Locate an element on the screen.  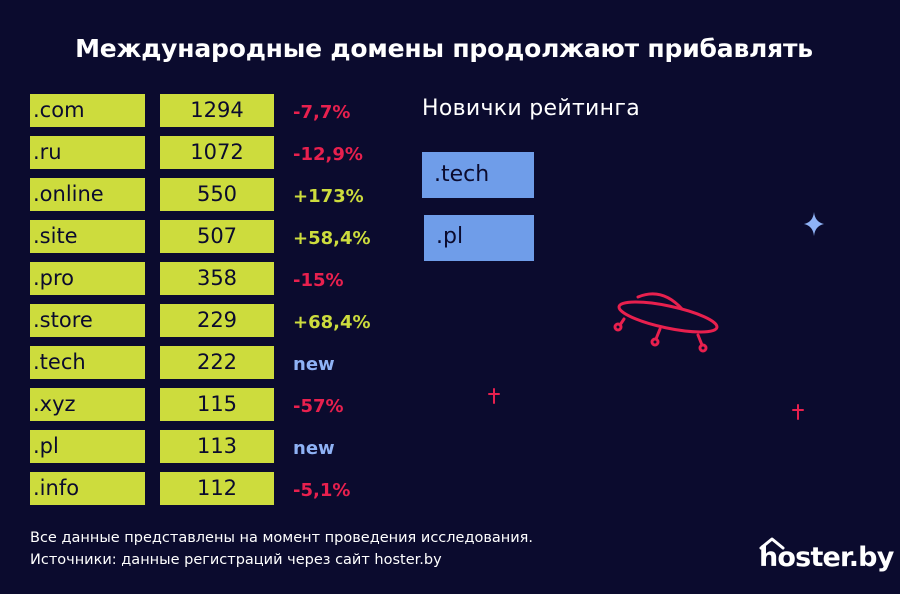
newcomers-title: Новички рейтинга is located at coordinates (531, 108).